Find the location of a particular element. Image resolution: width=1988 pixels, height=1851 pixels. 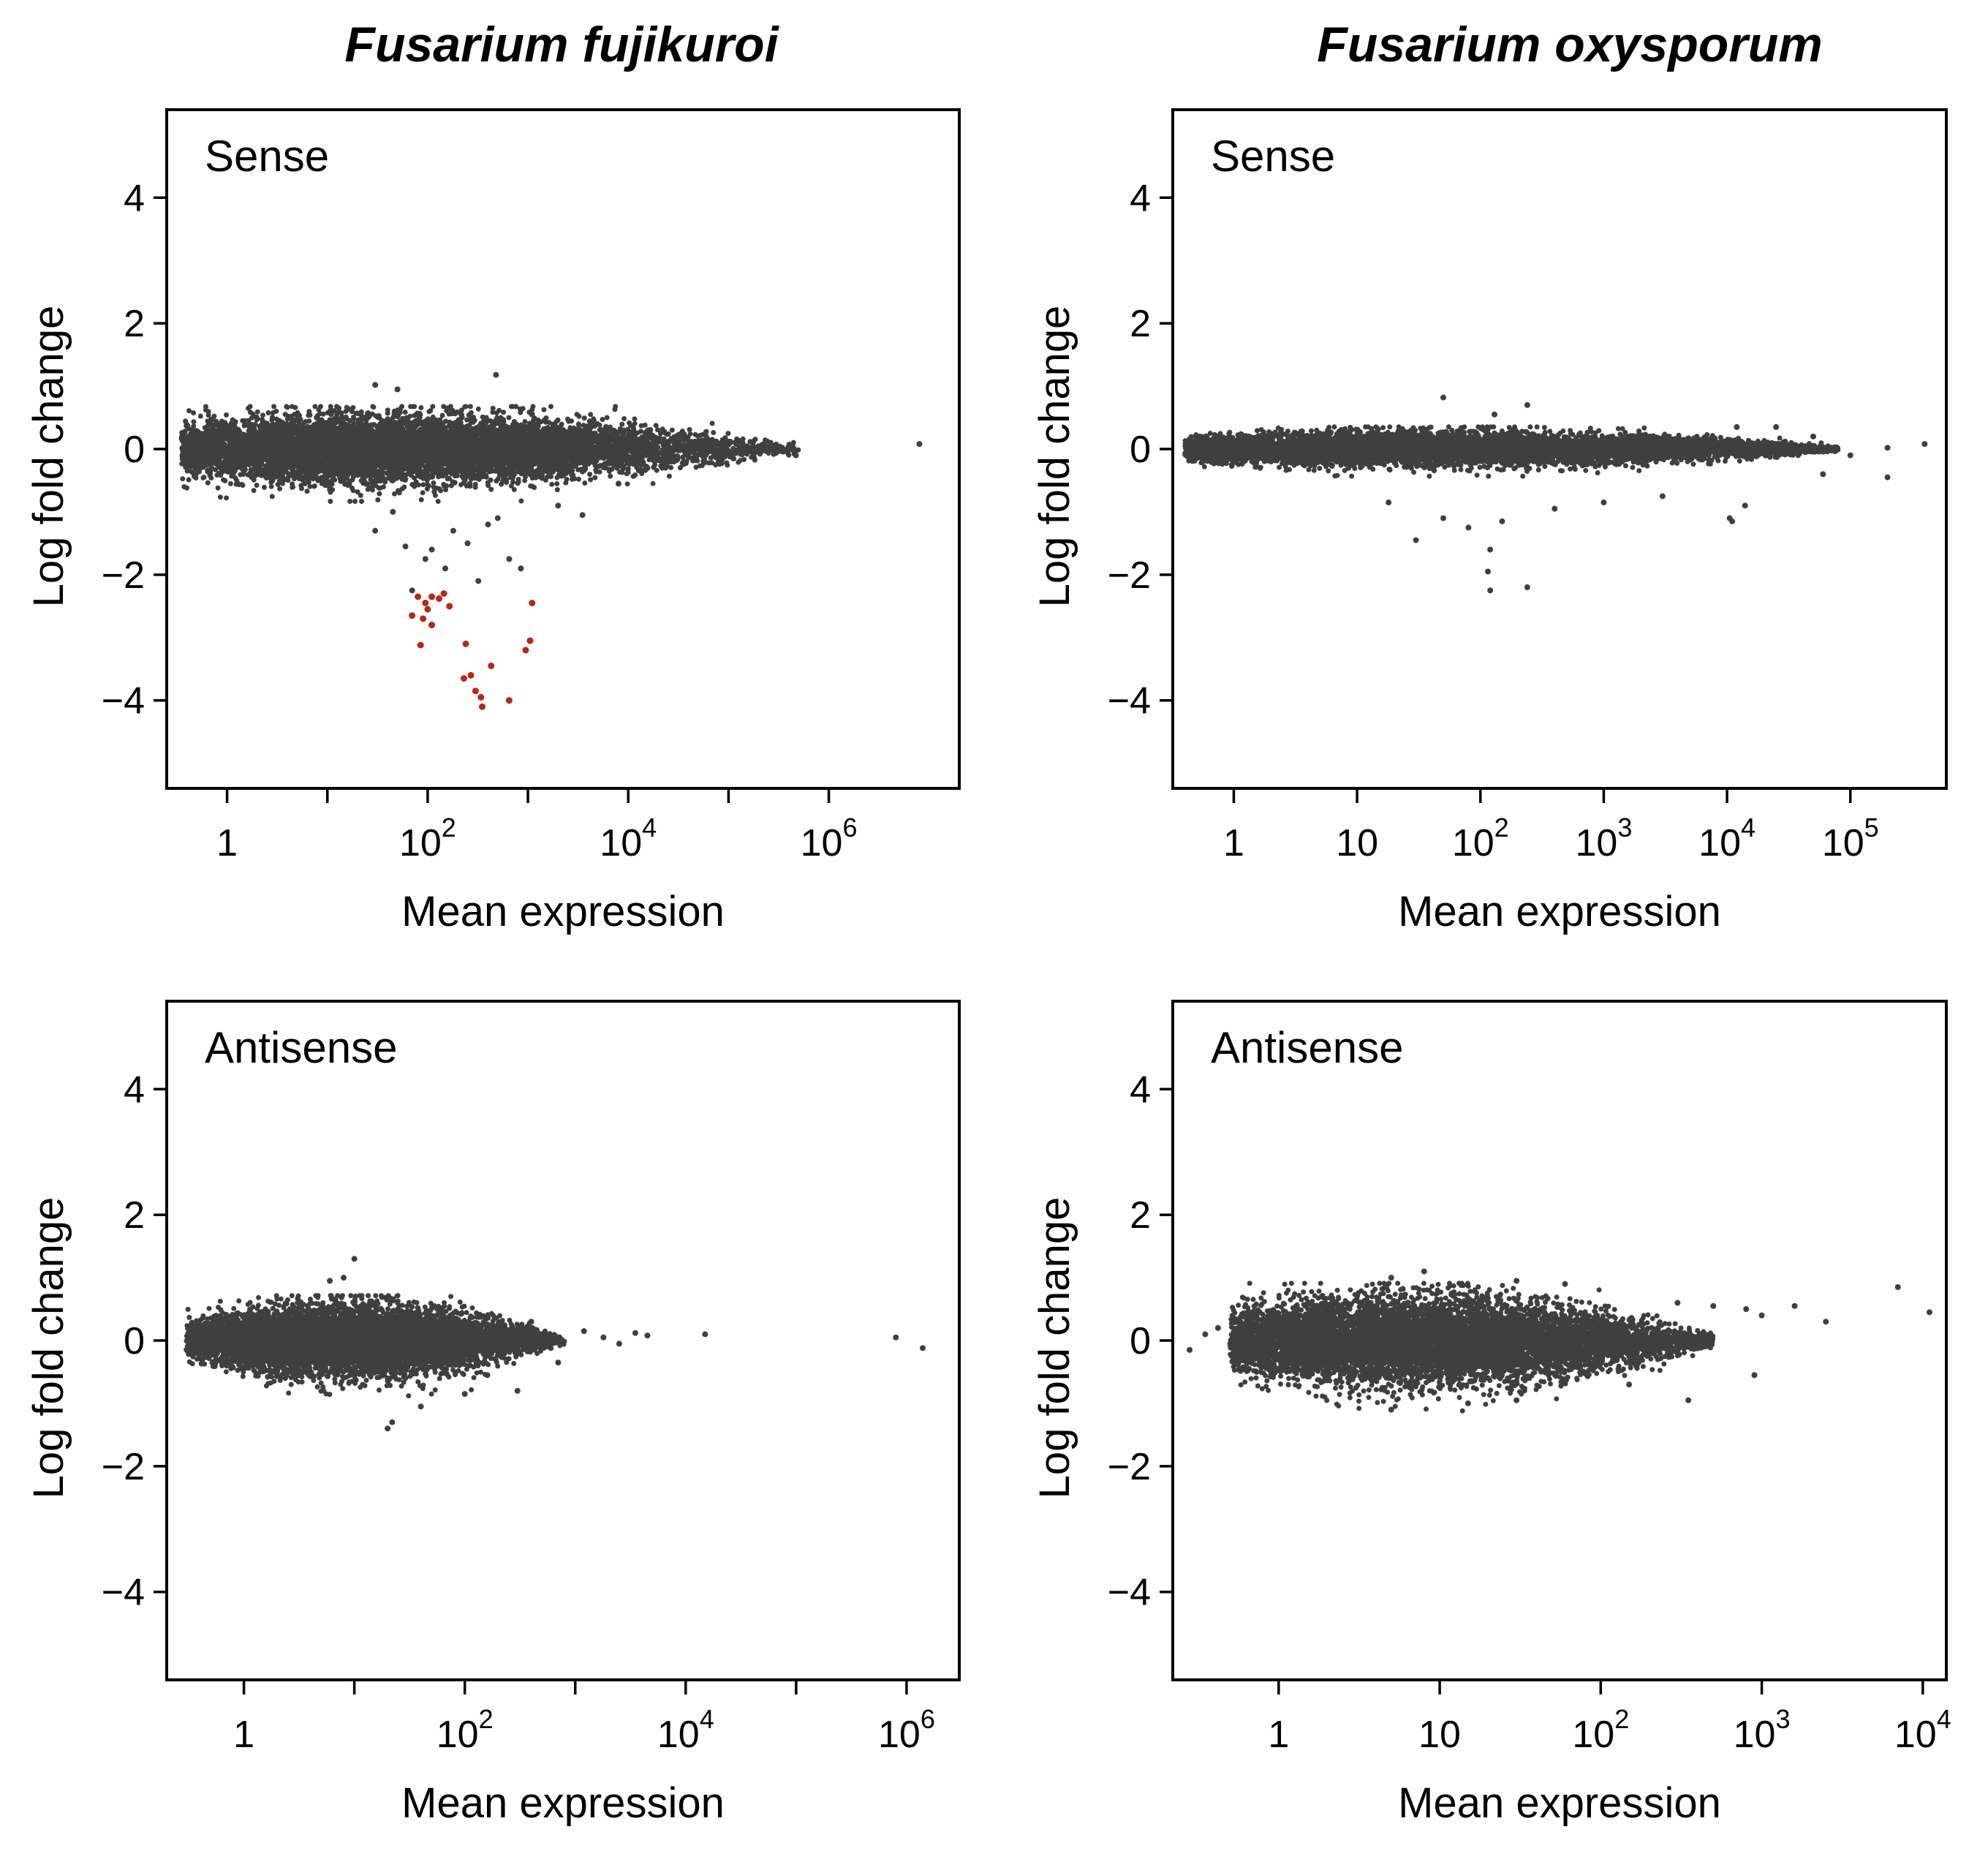

x-tick-label: 10⁶ is located at coordinates (906, 1730).